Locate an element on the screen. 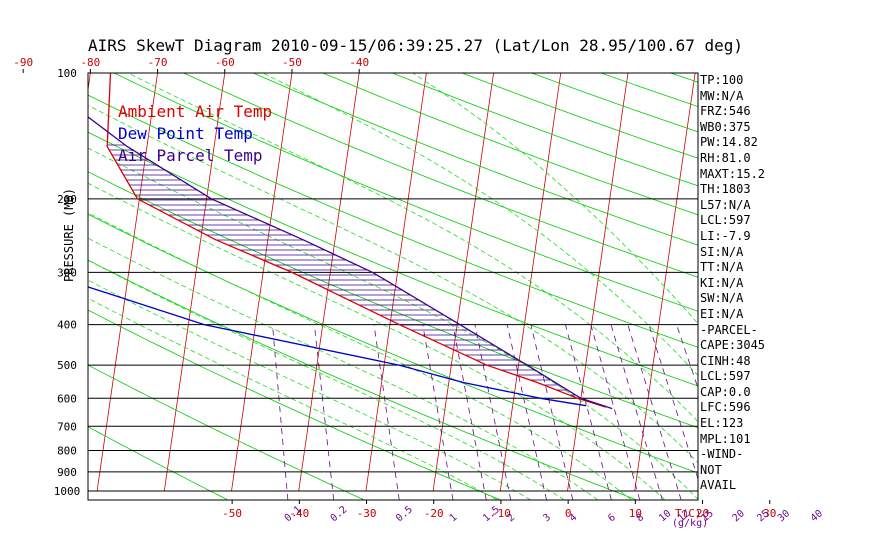 Image resolution: width=870 pixels, height=560 pixels. bottom-temp-tick-label: 10 is located at coordinates (635, 513).